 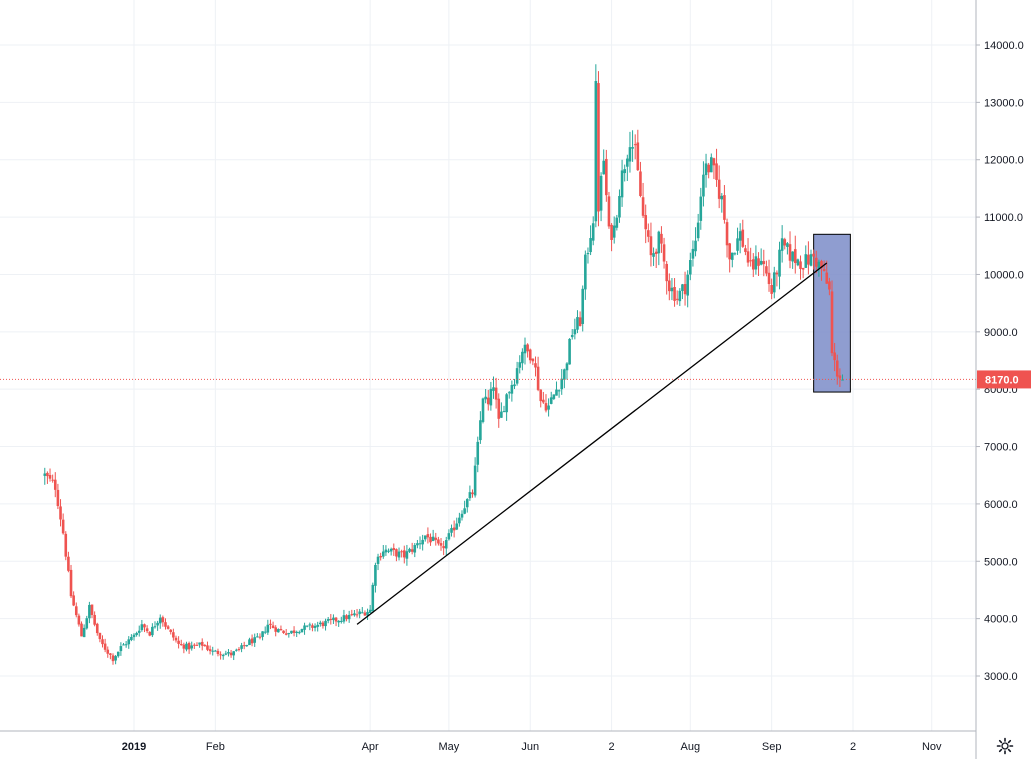 I want to click on time-axis-ticks: 2019 Feb Apr May Jun 2 Aug Sep 2 Nov, so click(x=532, y=747).